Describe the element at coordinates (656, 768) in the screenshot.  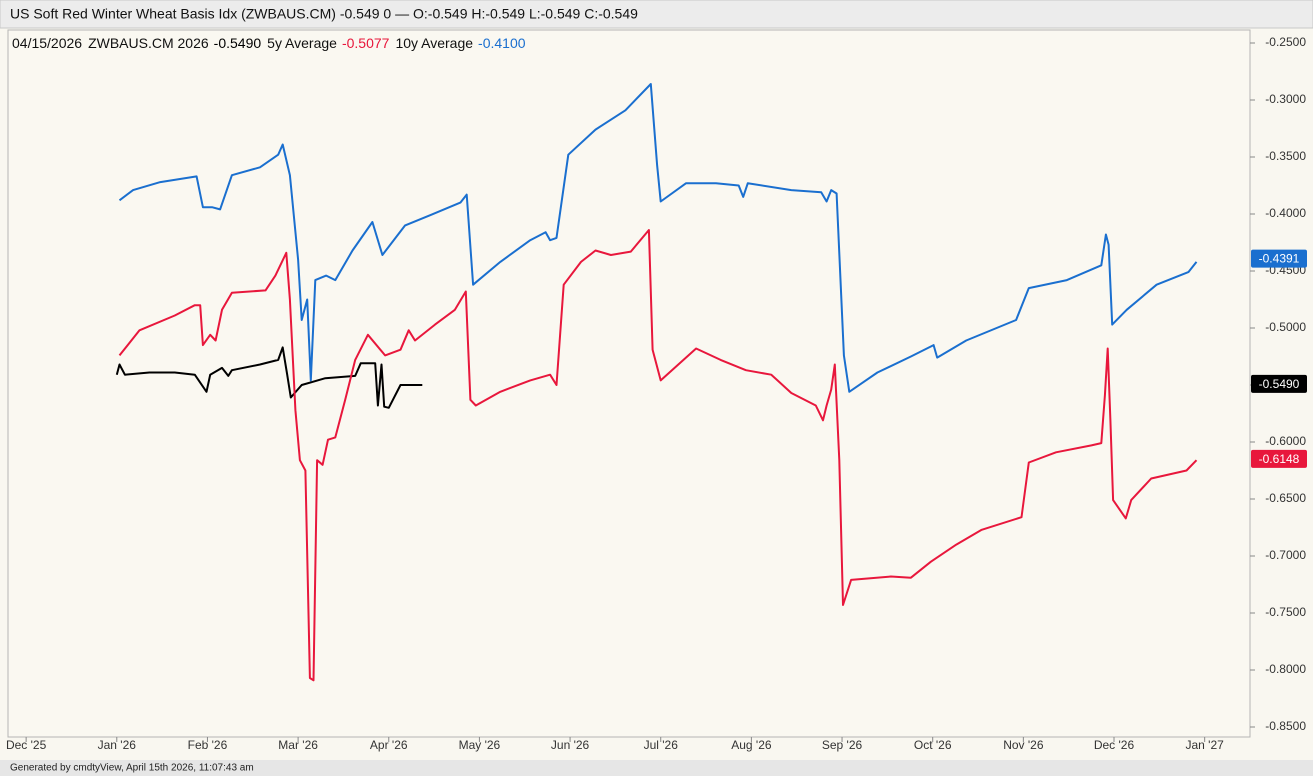
I see `footer-bar` at that location.